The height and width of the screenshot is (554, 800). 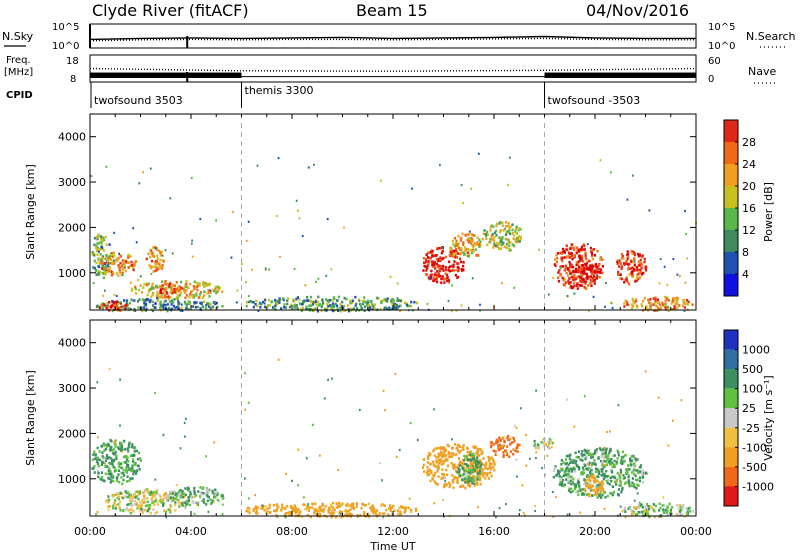 What do you see at coordinates (768, 417) in the screenshot?
I see `velocity-cbar-label: Velocity [m s⁻¹]` at bounding box center [768, 417].